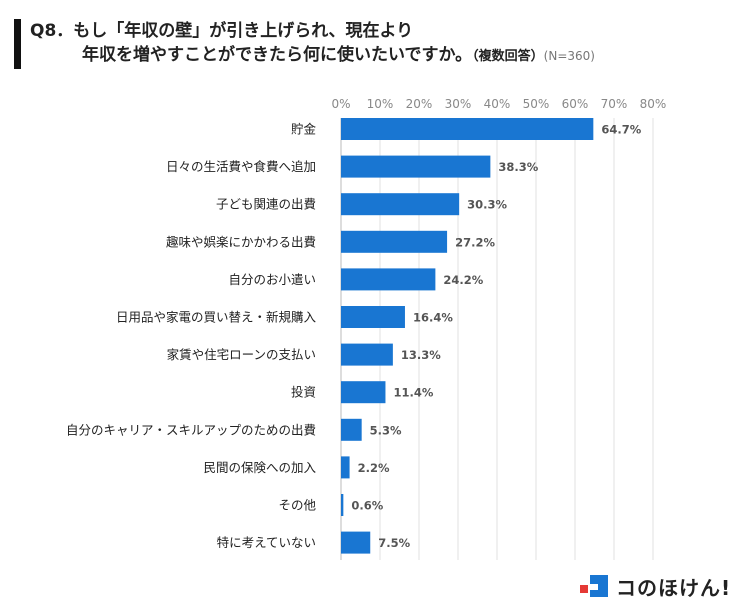 The height and width of the screenshot is (615, 750). Describe the element at coordinates (277, 55) in the screenshot. I see `title-line-2-text: 年収を増やすことができたら何に使いたいですか。` at that location.